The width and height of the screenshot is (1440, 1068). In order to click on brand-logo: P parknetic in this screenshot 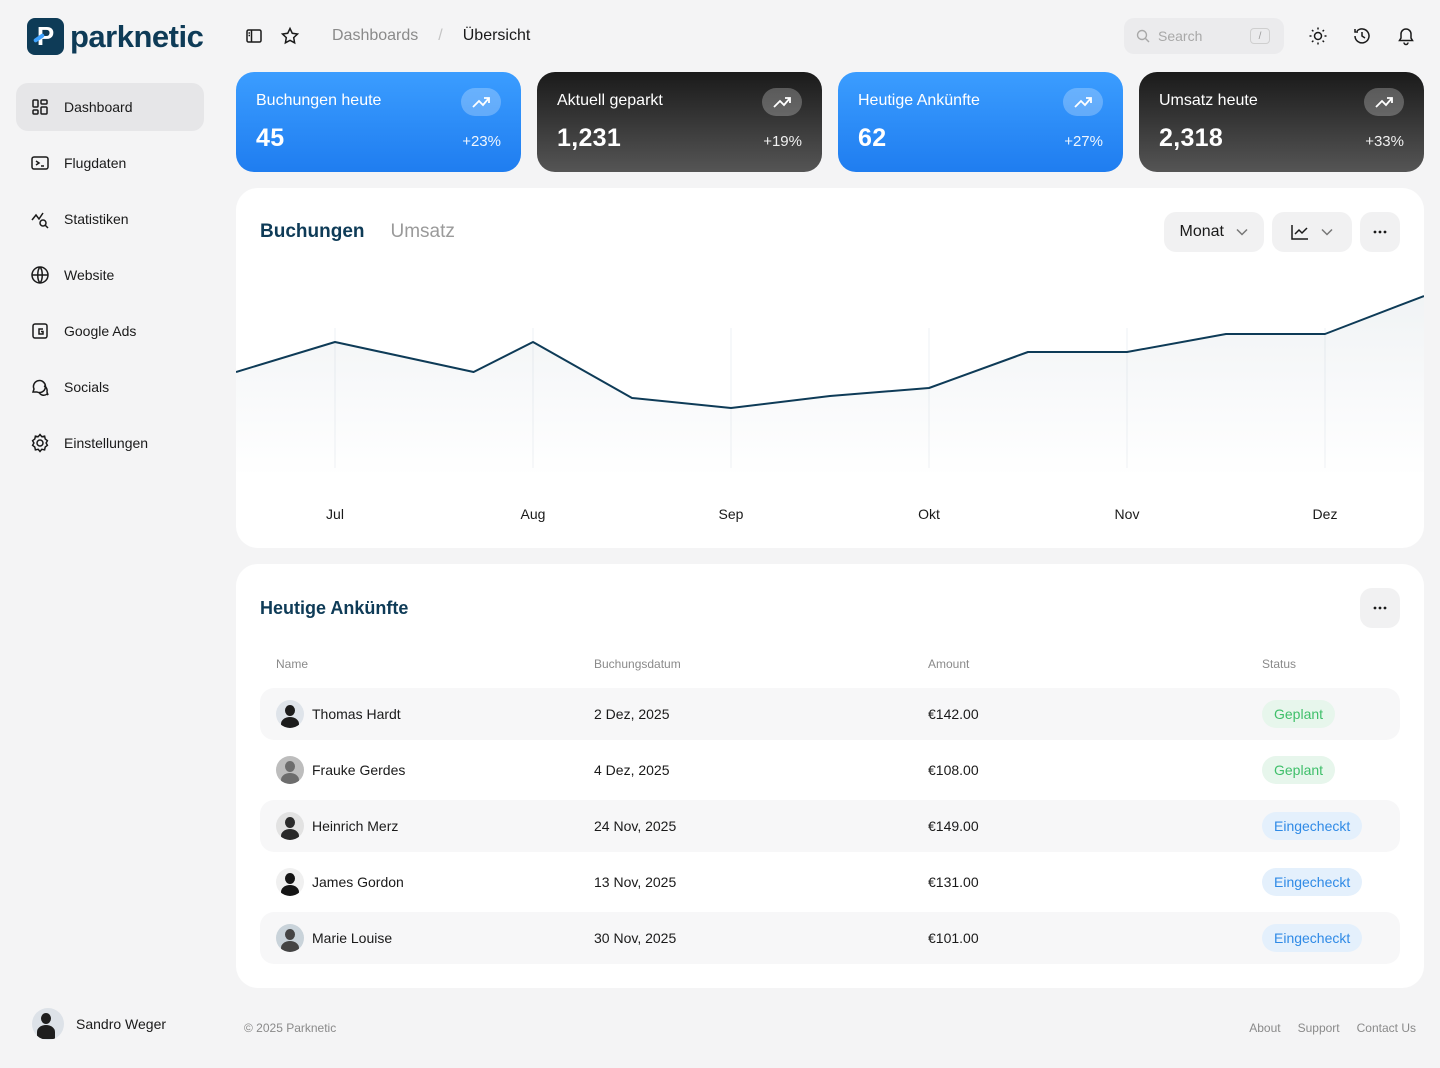, I will do `click(115, 36)`.